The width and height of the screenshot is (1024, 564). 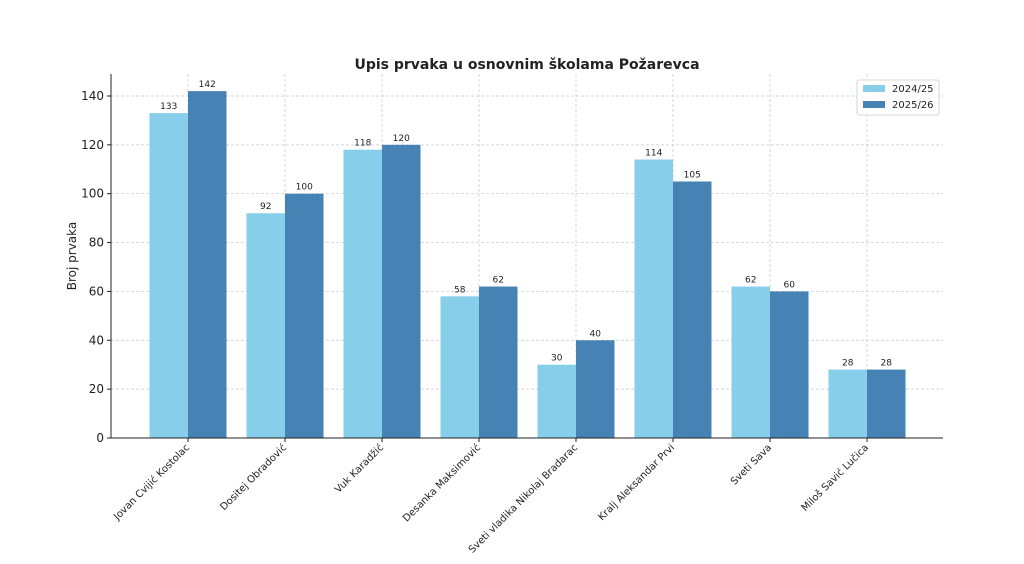 I want to click on data-label-2025-26-dositej-obradovic: 100, so click(x=304, y=188).